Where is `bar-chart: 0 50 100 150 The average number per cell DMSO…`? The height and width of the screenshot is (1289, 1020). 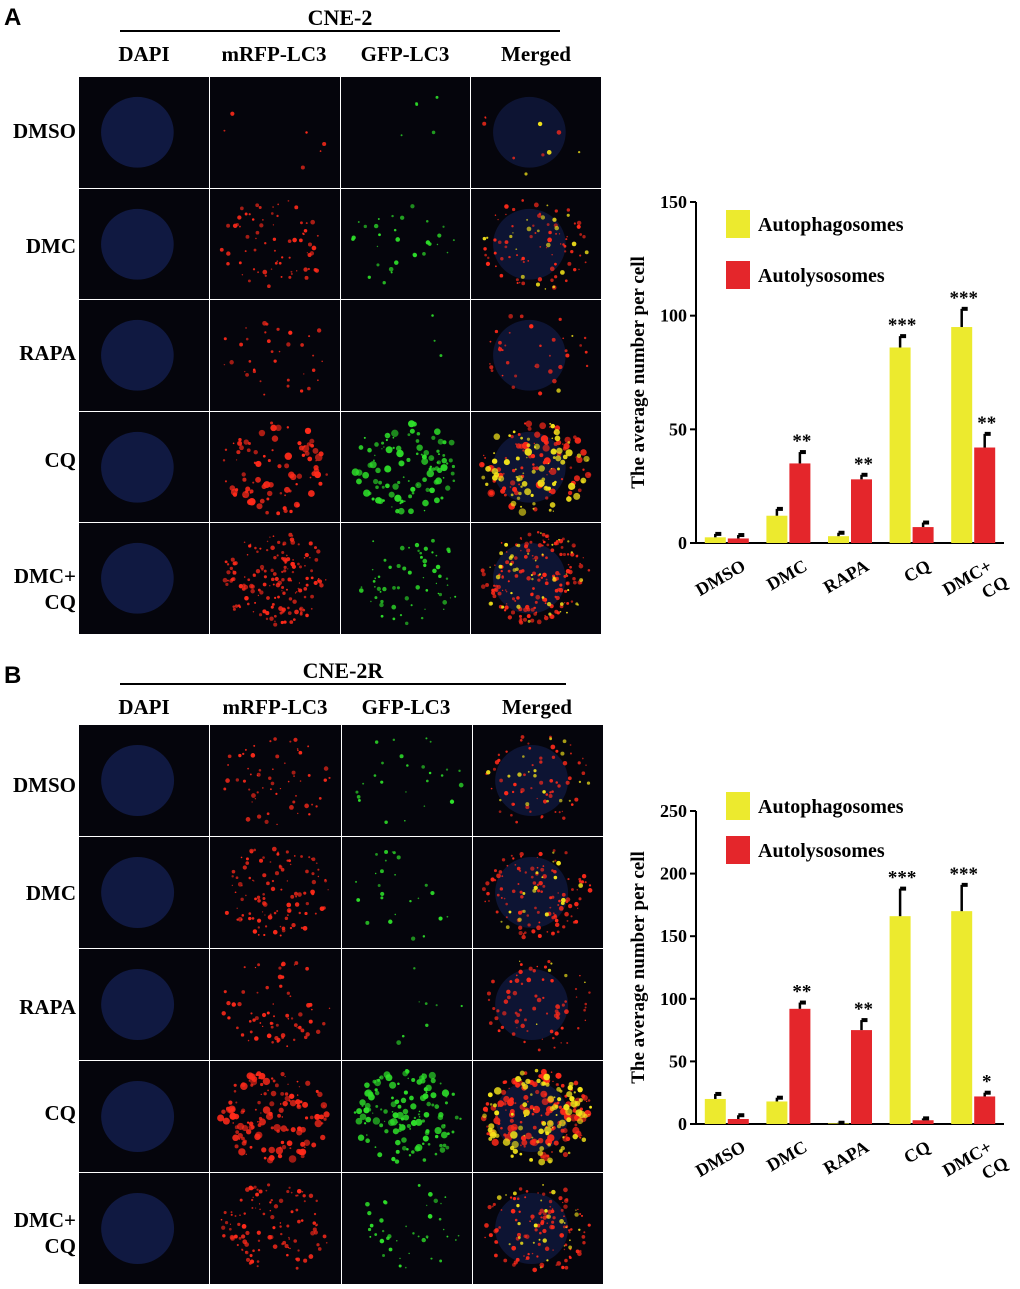 bar-chart: 0 50 100 150 The average number per cell DMSO… is located at coordinates (819, 405).